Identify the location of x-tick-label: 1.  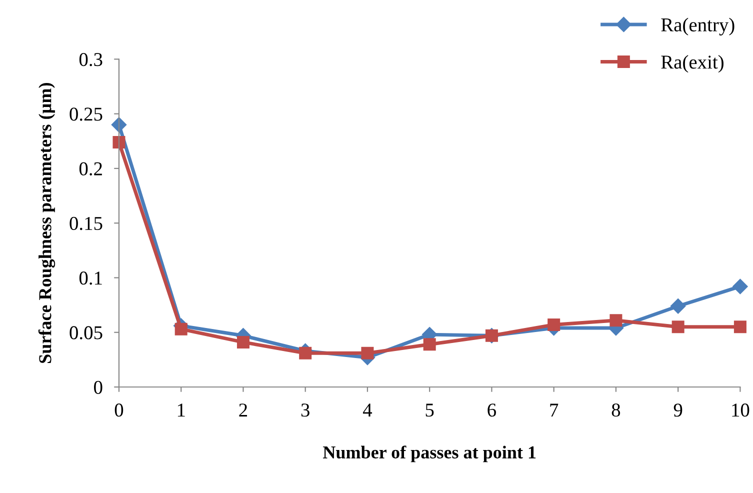
(181, 410).